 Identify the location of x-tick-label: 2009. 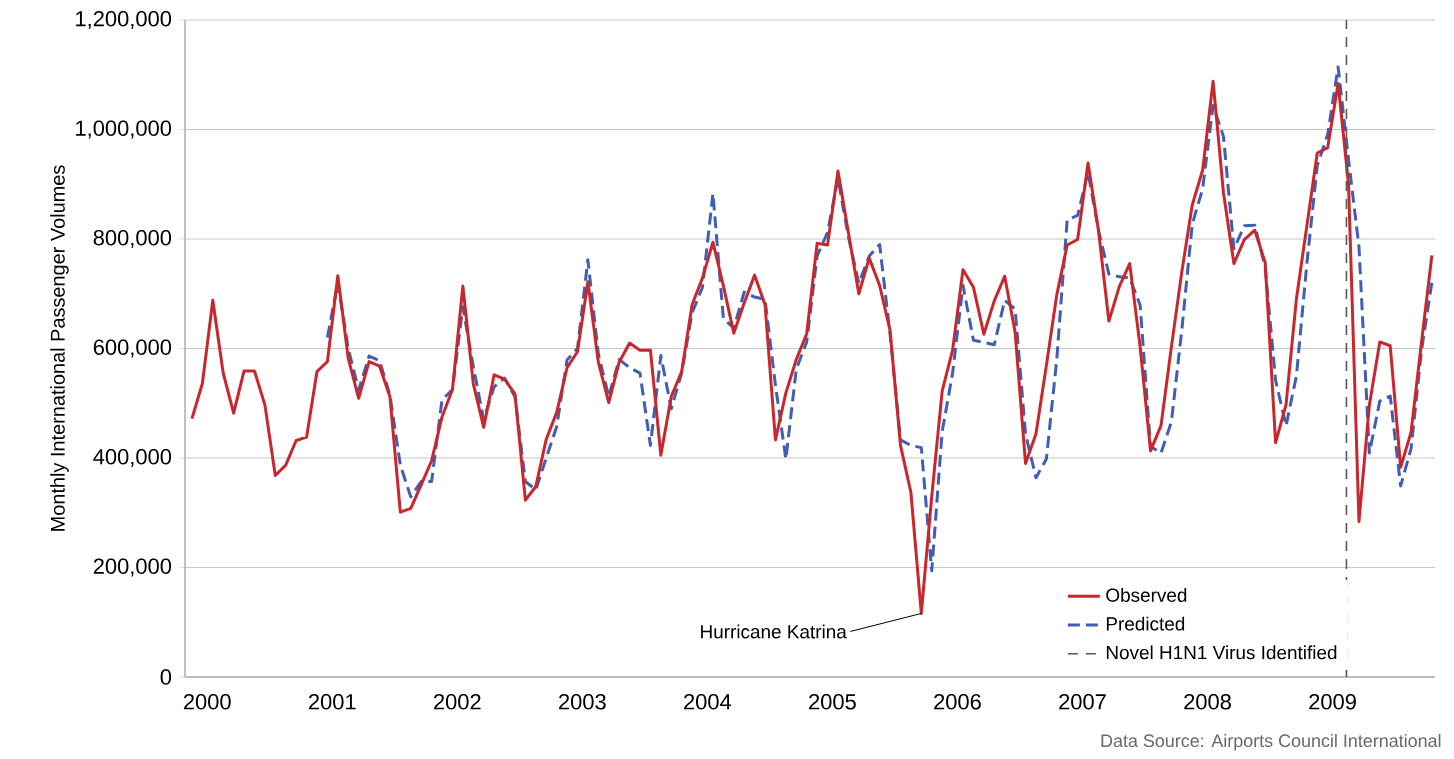
(1332, 702).